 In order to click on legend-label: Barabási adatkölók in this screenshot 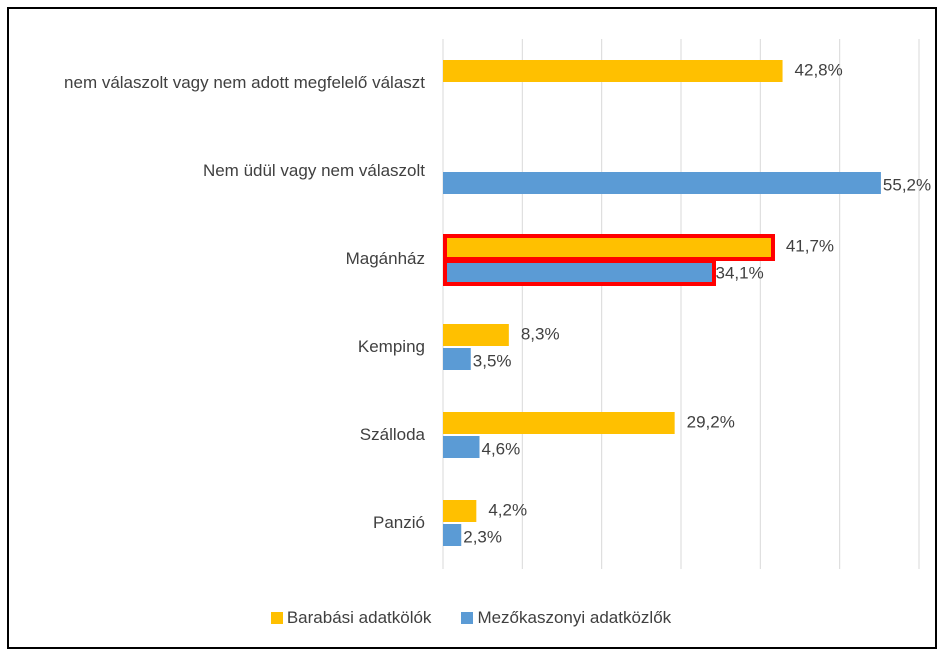, I will do `click(359, 617)`.